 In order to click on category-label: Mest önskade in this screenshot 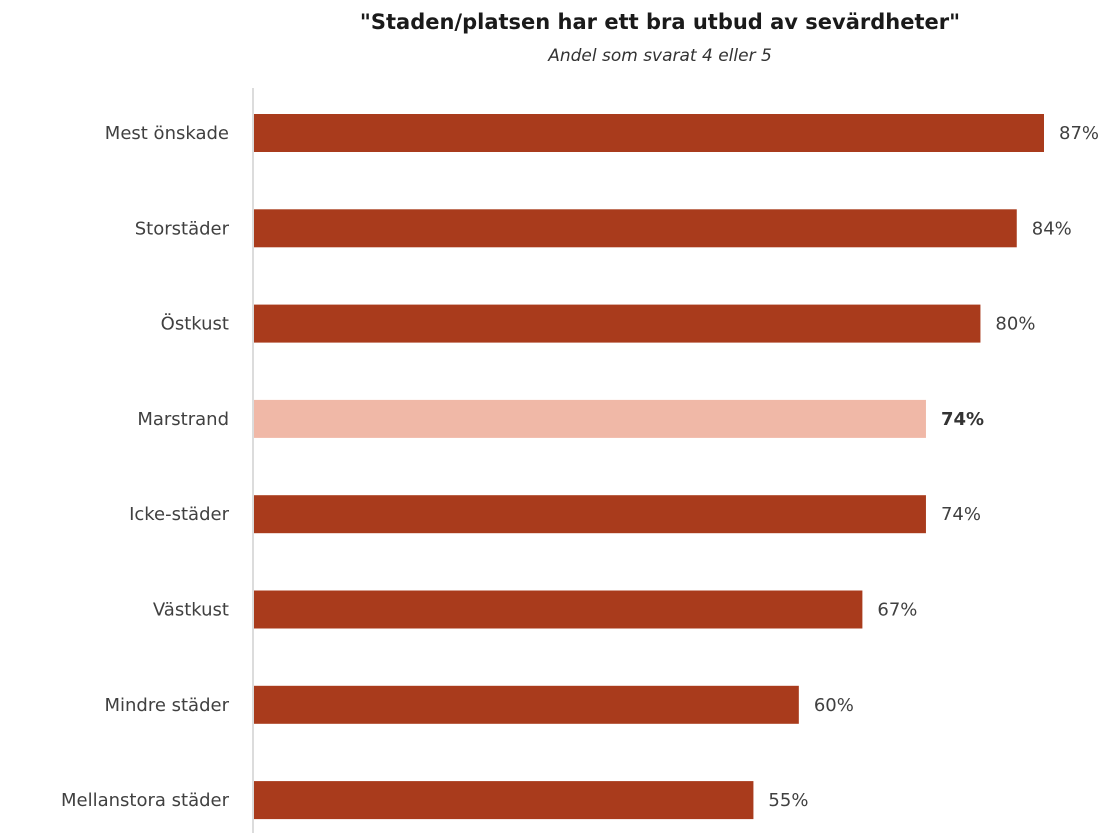, I will do `click(167, 133)`.